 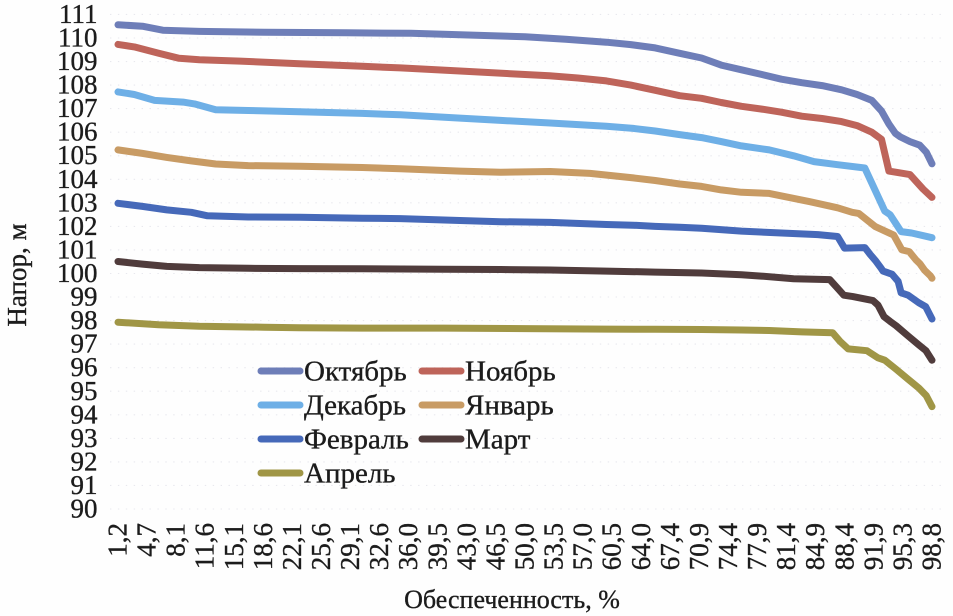 I want to click on svg-text: 50,0, so click(x=525, y=546).